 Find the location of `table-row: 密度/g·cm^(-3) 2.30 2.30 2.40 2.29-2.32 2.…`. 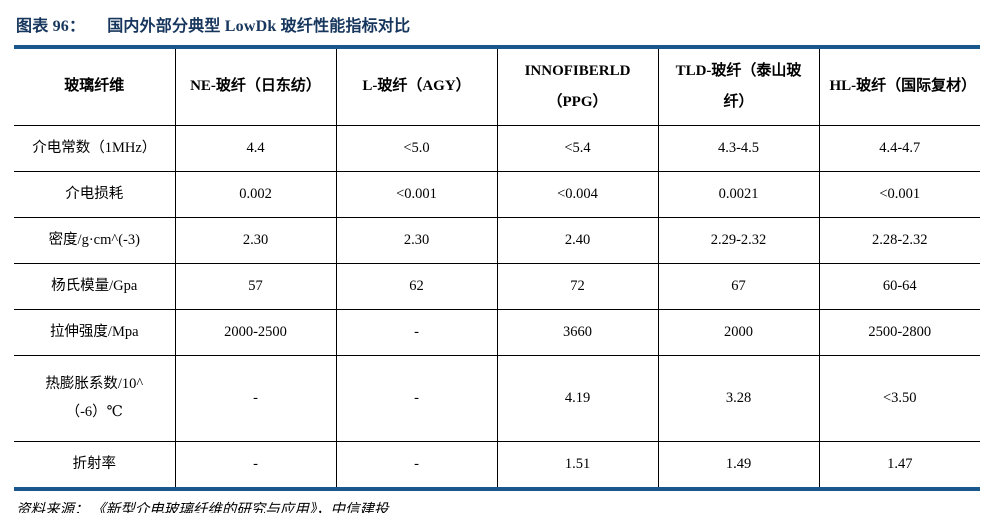

table-row: 密度/g·cm^(-3) 2.30 2.30 2.40 2.29-2.32 2.… is located at coordinates (497, 240).